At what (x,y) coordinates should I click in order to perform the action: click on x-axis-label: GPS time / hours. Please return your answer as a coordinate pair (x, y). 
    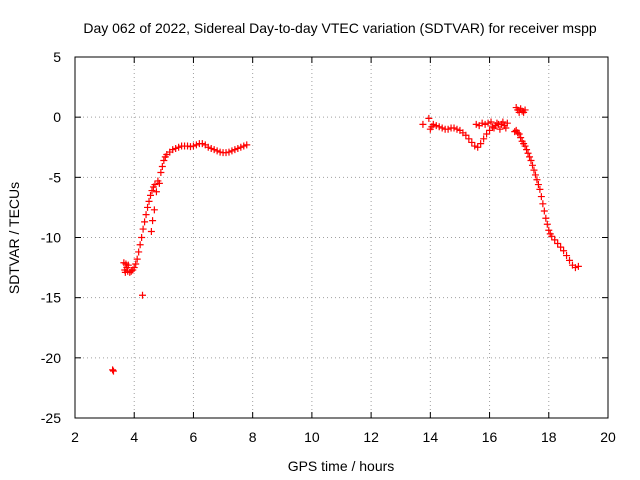
    Looking at the image, I should click on (341, 466).